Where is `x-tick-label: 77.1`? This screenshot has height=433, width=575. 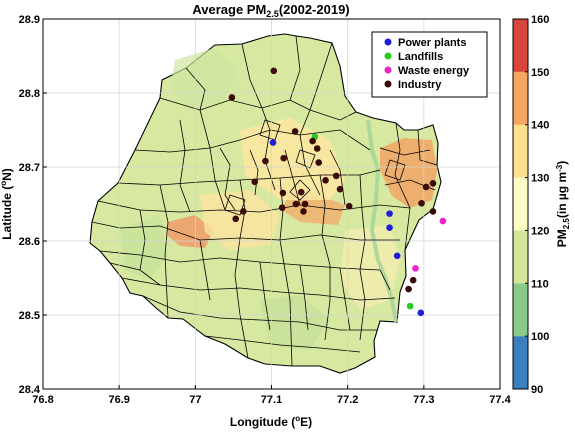
x-tick-label: 77.1 is located at coordinates (271, 400).